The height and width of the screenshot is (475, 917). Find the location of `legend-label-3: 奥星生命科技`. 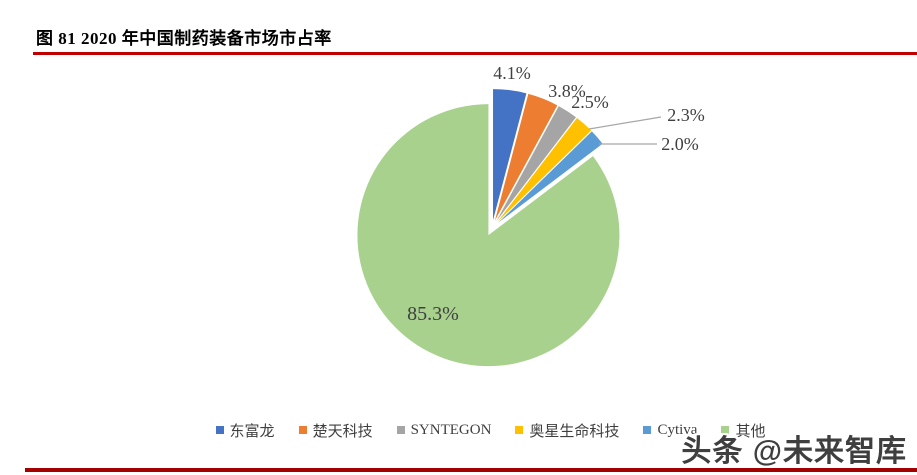

legend-label-3: 奥星生命科技 is located at coordinates (574, 431).